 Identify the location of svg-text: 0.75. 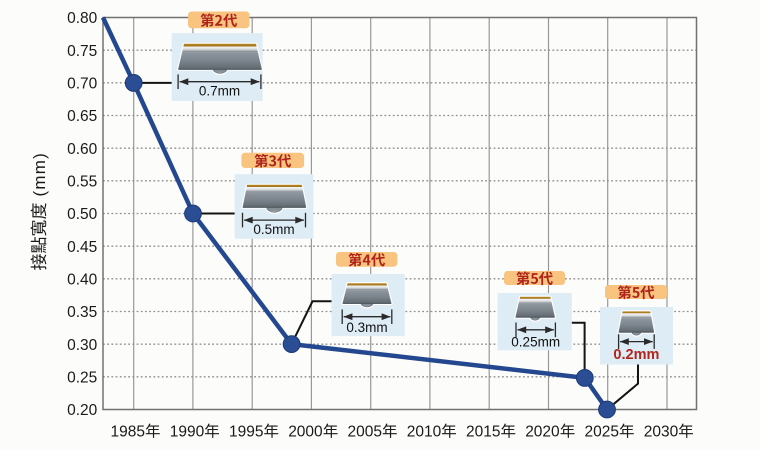
(82, 51).